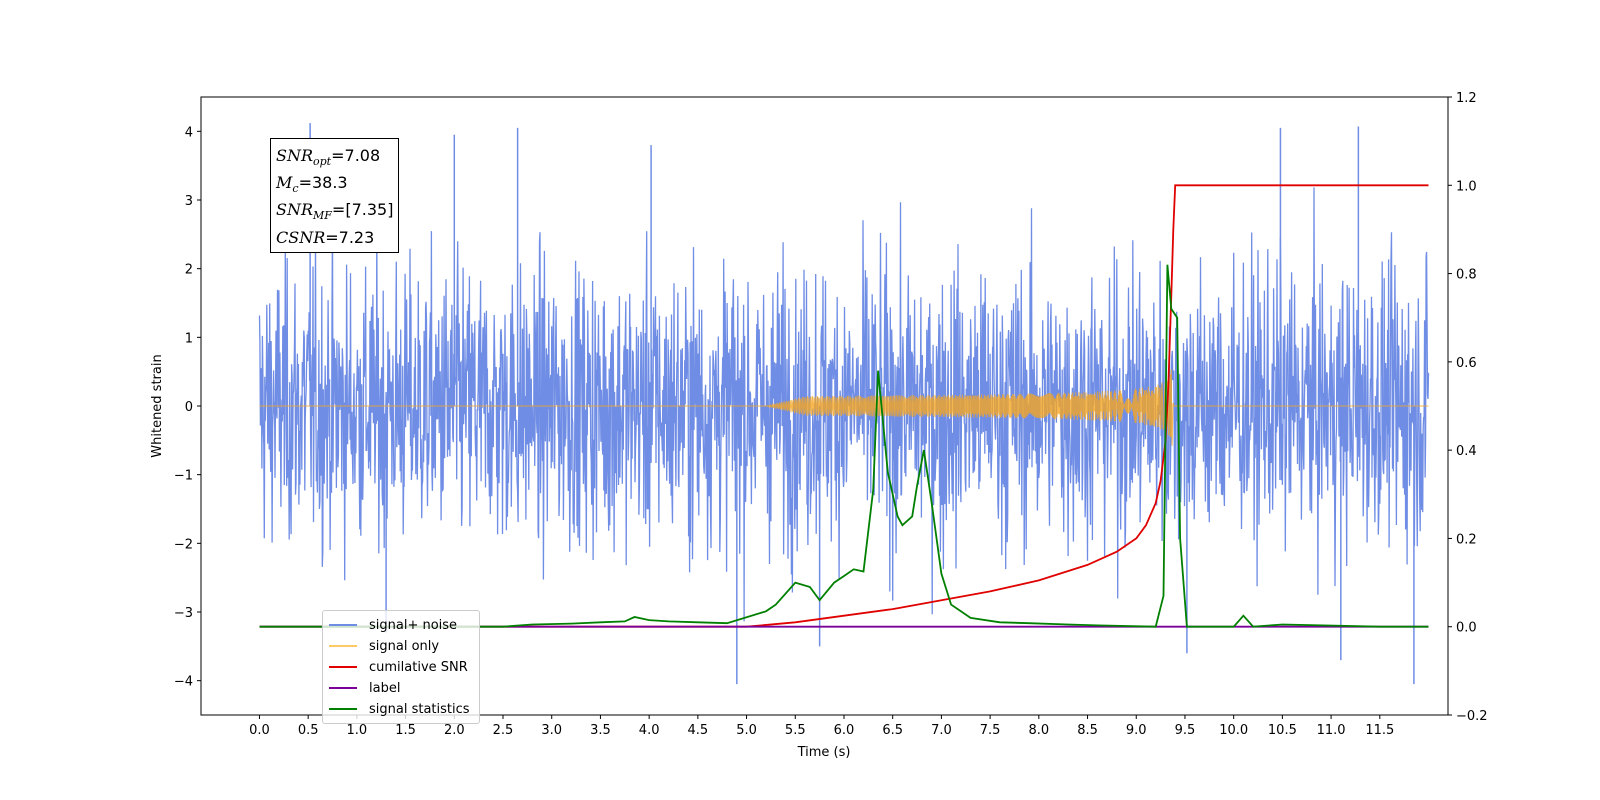  I want to click on y-right-tick-label: 0.2, so click(1466, 539).